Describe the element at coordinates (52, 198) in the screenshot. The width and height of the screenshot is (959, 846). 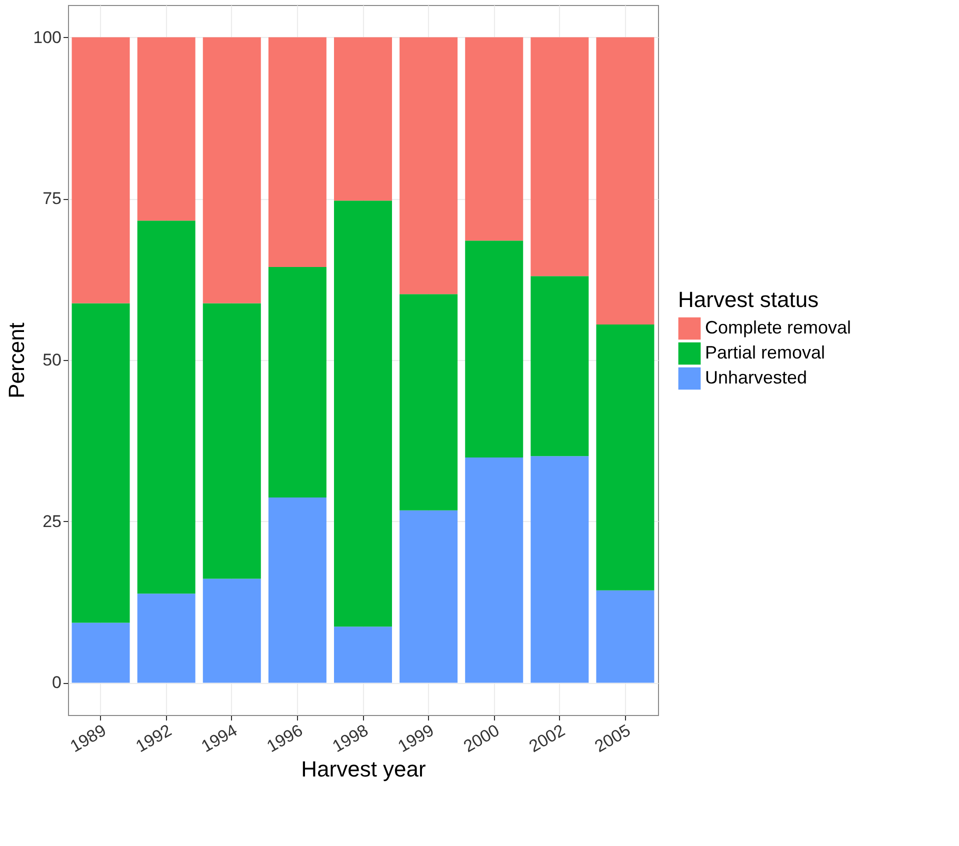
I see `y-tick-label: 75` at that location.